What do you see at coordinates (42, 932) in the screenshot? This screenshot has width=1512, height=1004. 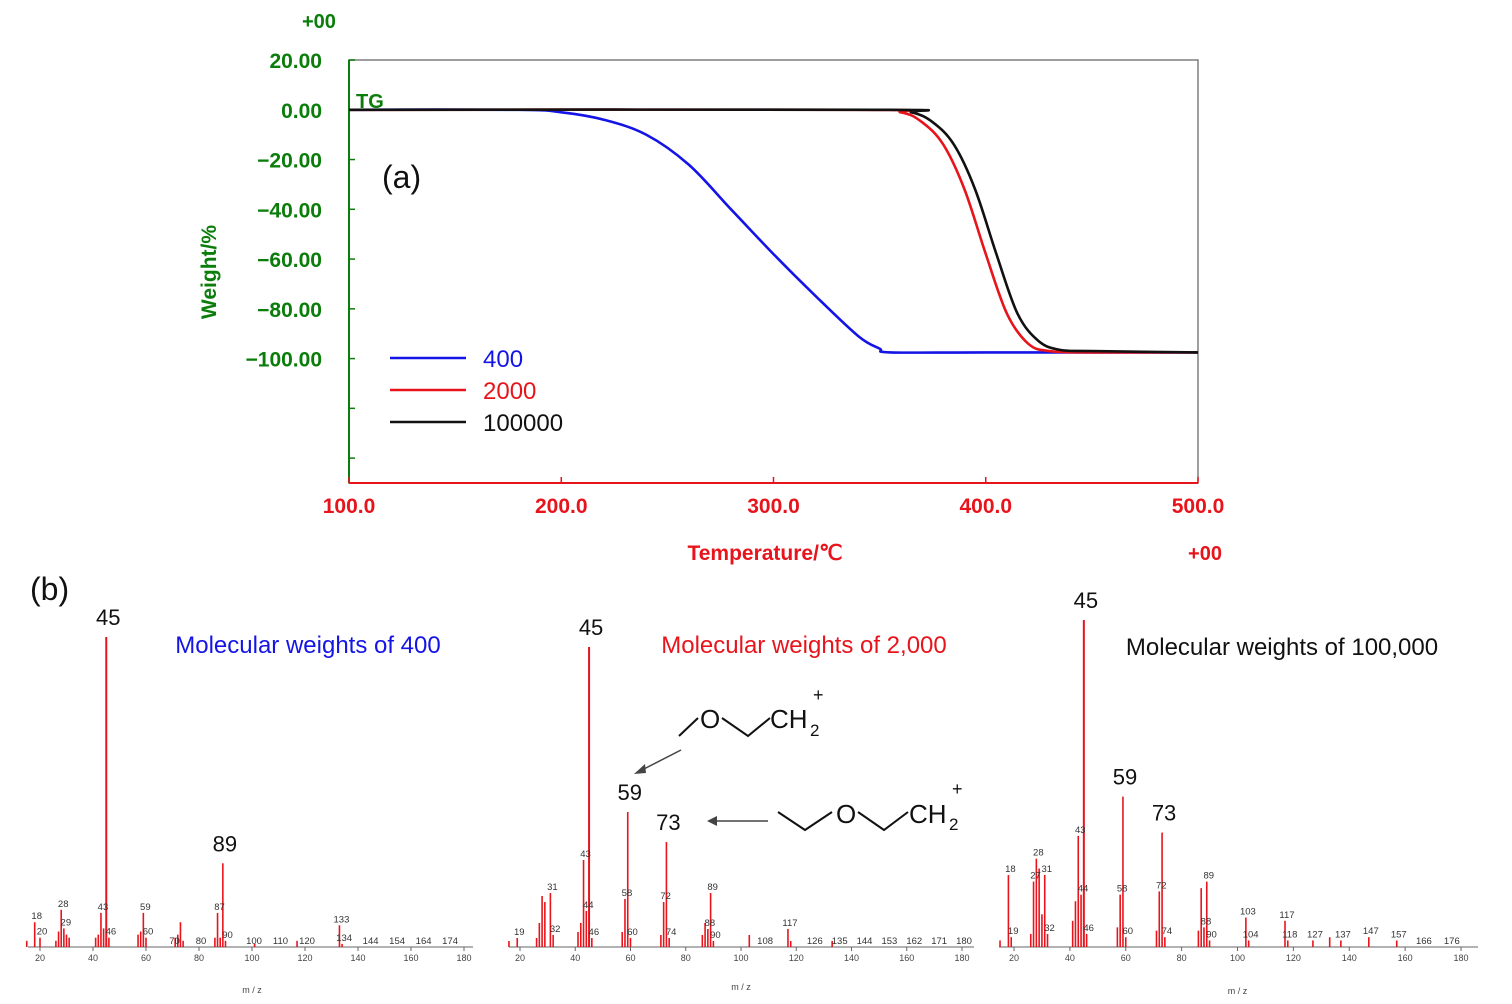 I see `peak-label-20: 20` at bounding box center [42, 932].